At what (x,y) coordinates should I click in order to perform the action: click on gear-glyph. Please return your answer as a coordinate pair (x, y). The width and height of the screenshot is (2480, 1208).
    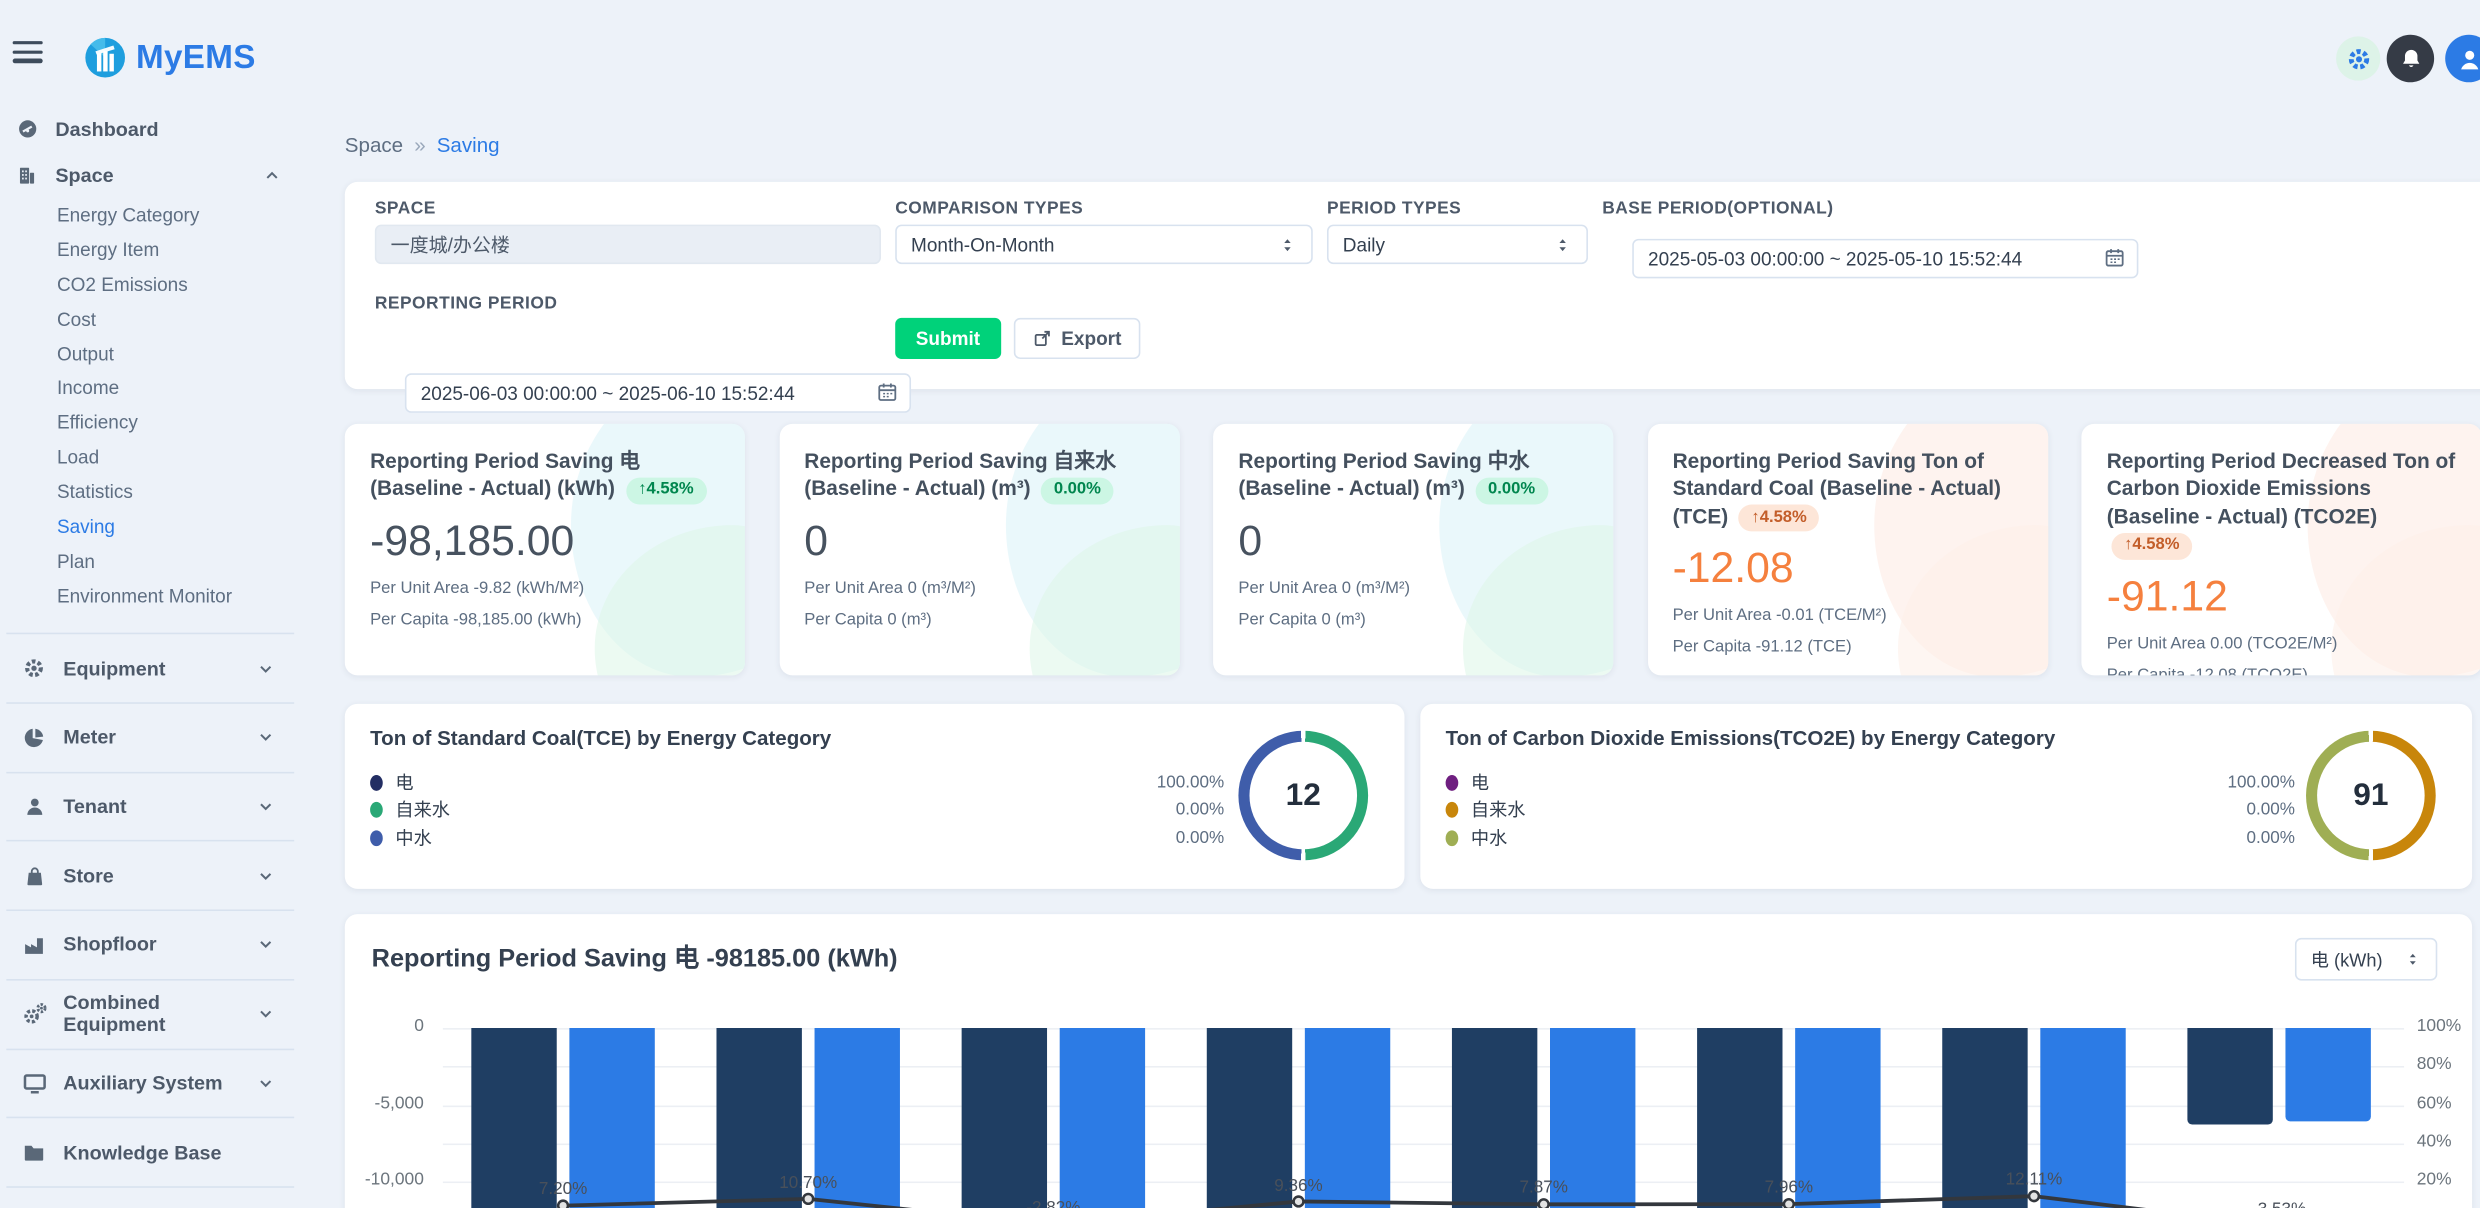
    Looking at the image, I should click on (2358, 58).